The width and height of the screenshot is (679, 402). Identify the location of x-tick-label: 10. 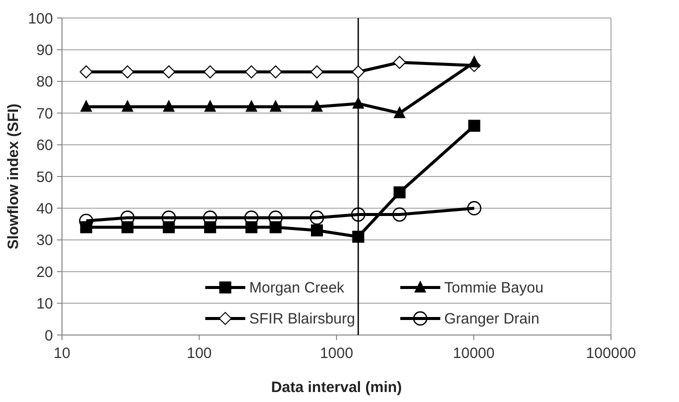
(62, 353).